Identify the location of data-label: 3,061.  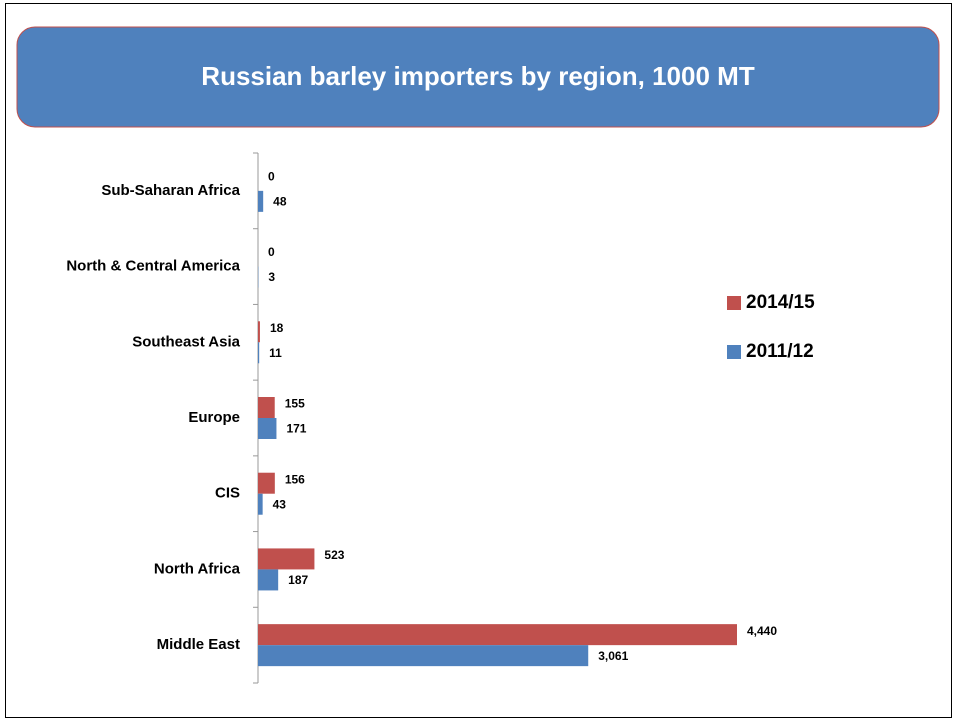
(613, 656).